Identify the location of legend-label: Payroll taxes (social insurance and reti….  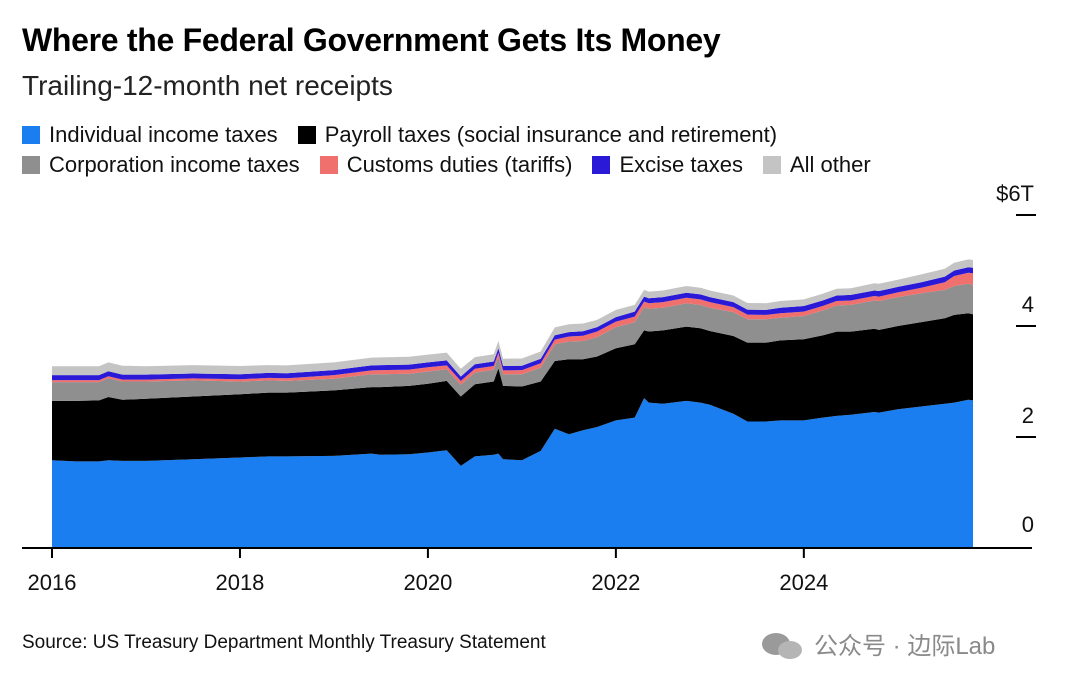
(551, 134).